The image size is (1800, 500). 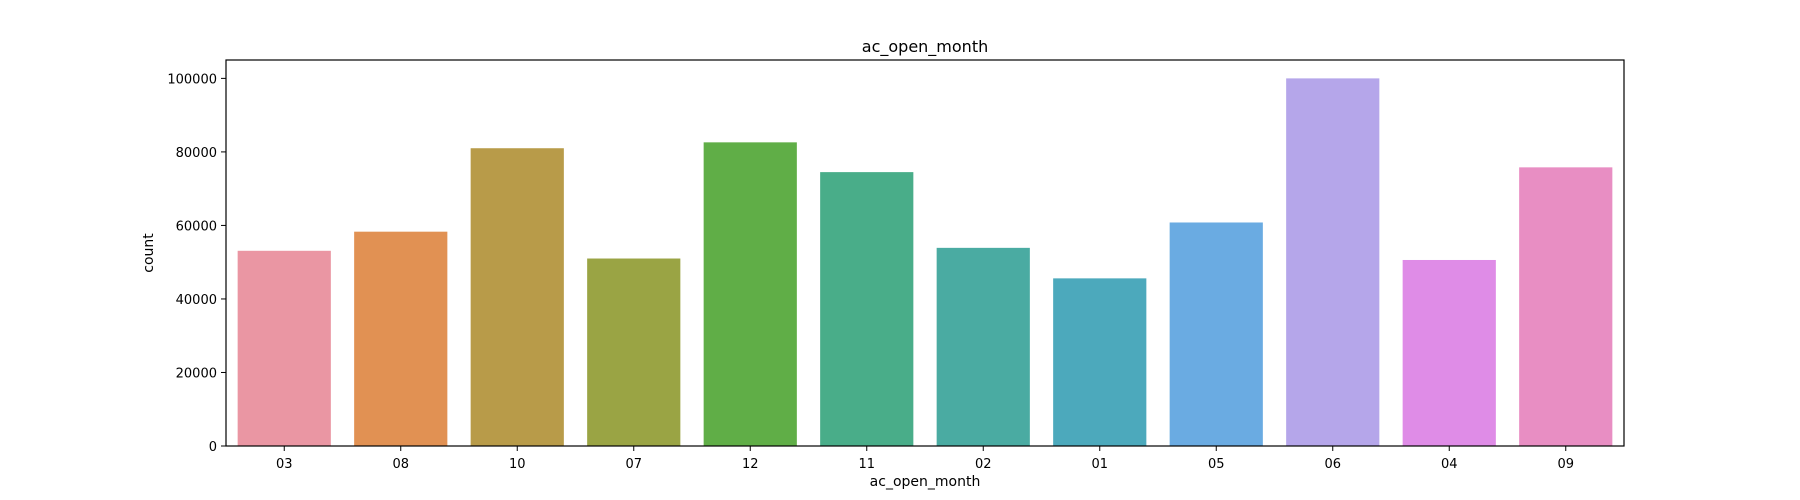 What do you see at coordinates (866, 464) in the screenshot?
I see `x-tick-label: 11` at bounding box center [866, 464].